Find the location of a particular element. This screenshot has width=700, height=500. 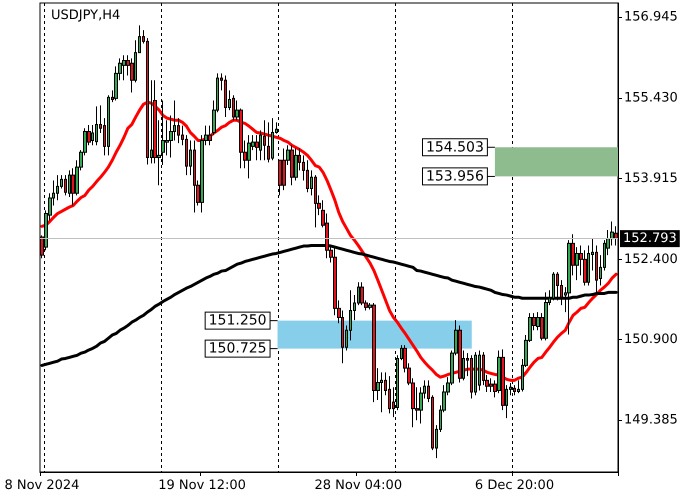

x-tick-label: 28 Nov 04:00 is located at coordinates (358, 485).